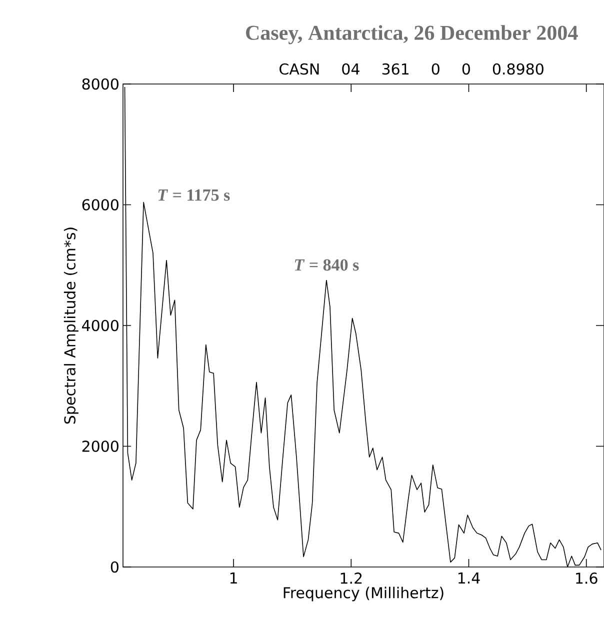 This screenshot has width=604, height=627. I want to click on y-axis-title: Spectral Amplitude (cm*s), so click(71, 326).